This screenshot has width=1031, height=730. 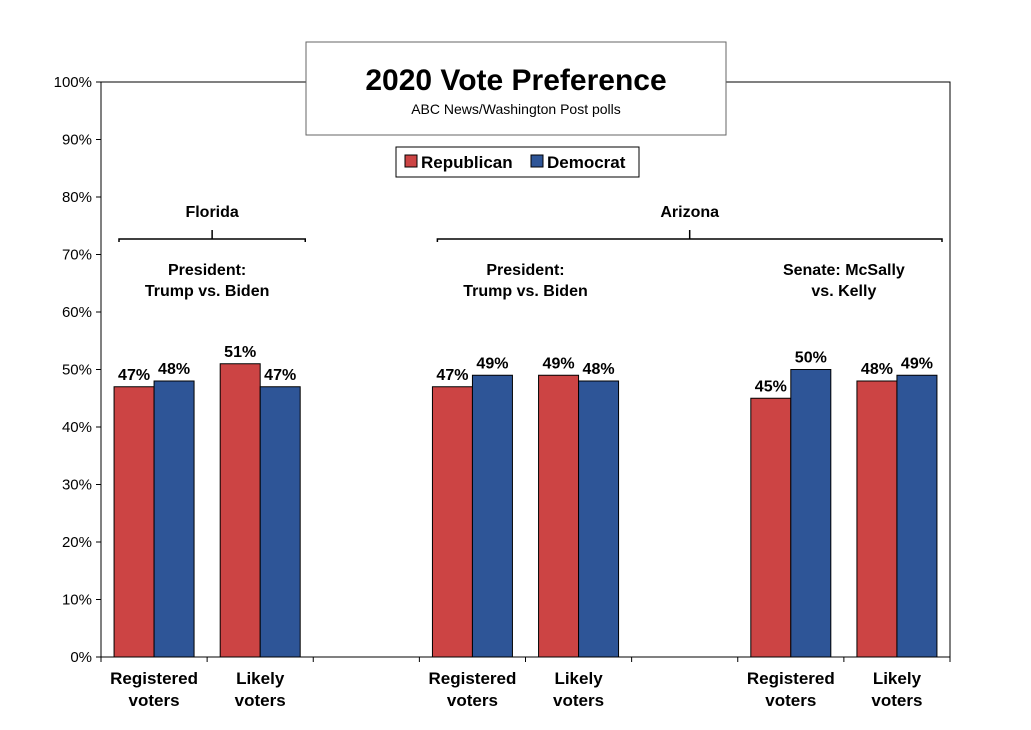 I want to click on region-label: Arizona, so click(x=689, y=212).